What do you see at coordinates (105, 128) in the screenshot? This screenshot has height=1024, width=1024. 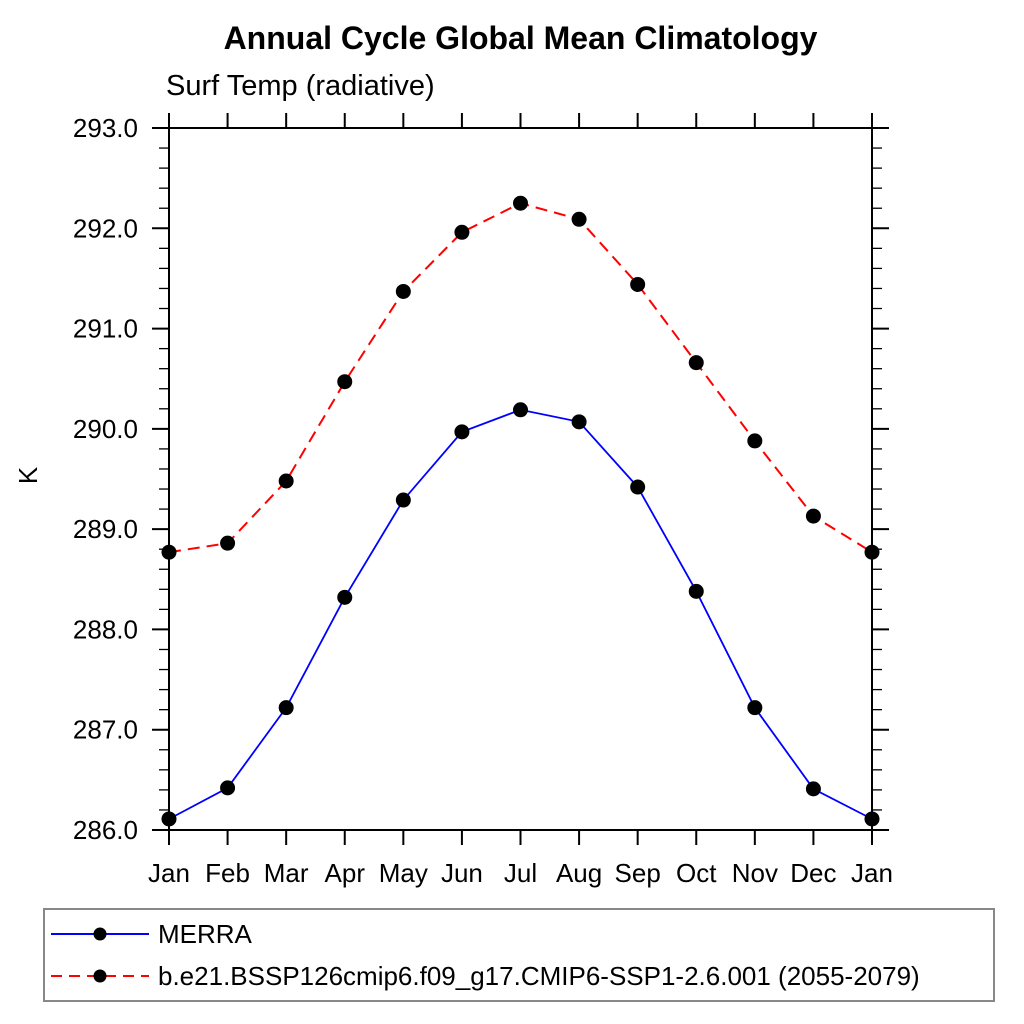 I see `y-tick-label: 293.0` at bounding box center [105, 128].